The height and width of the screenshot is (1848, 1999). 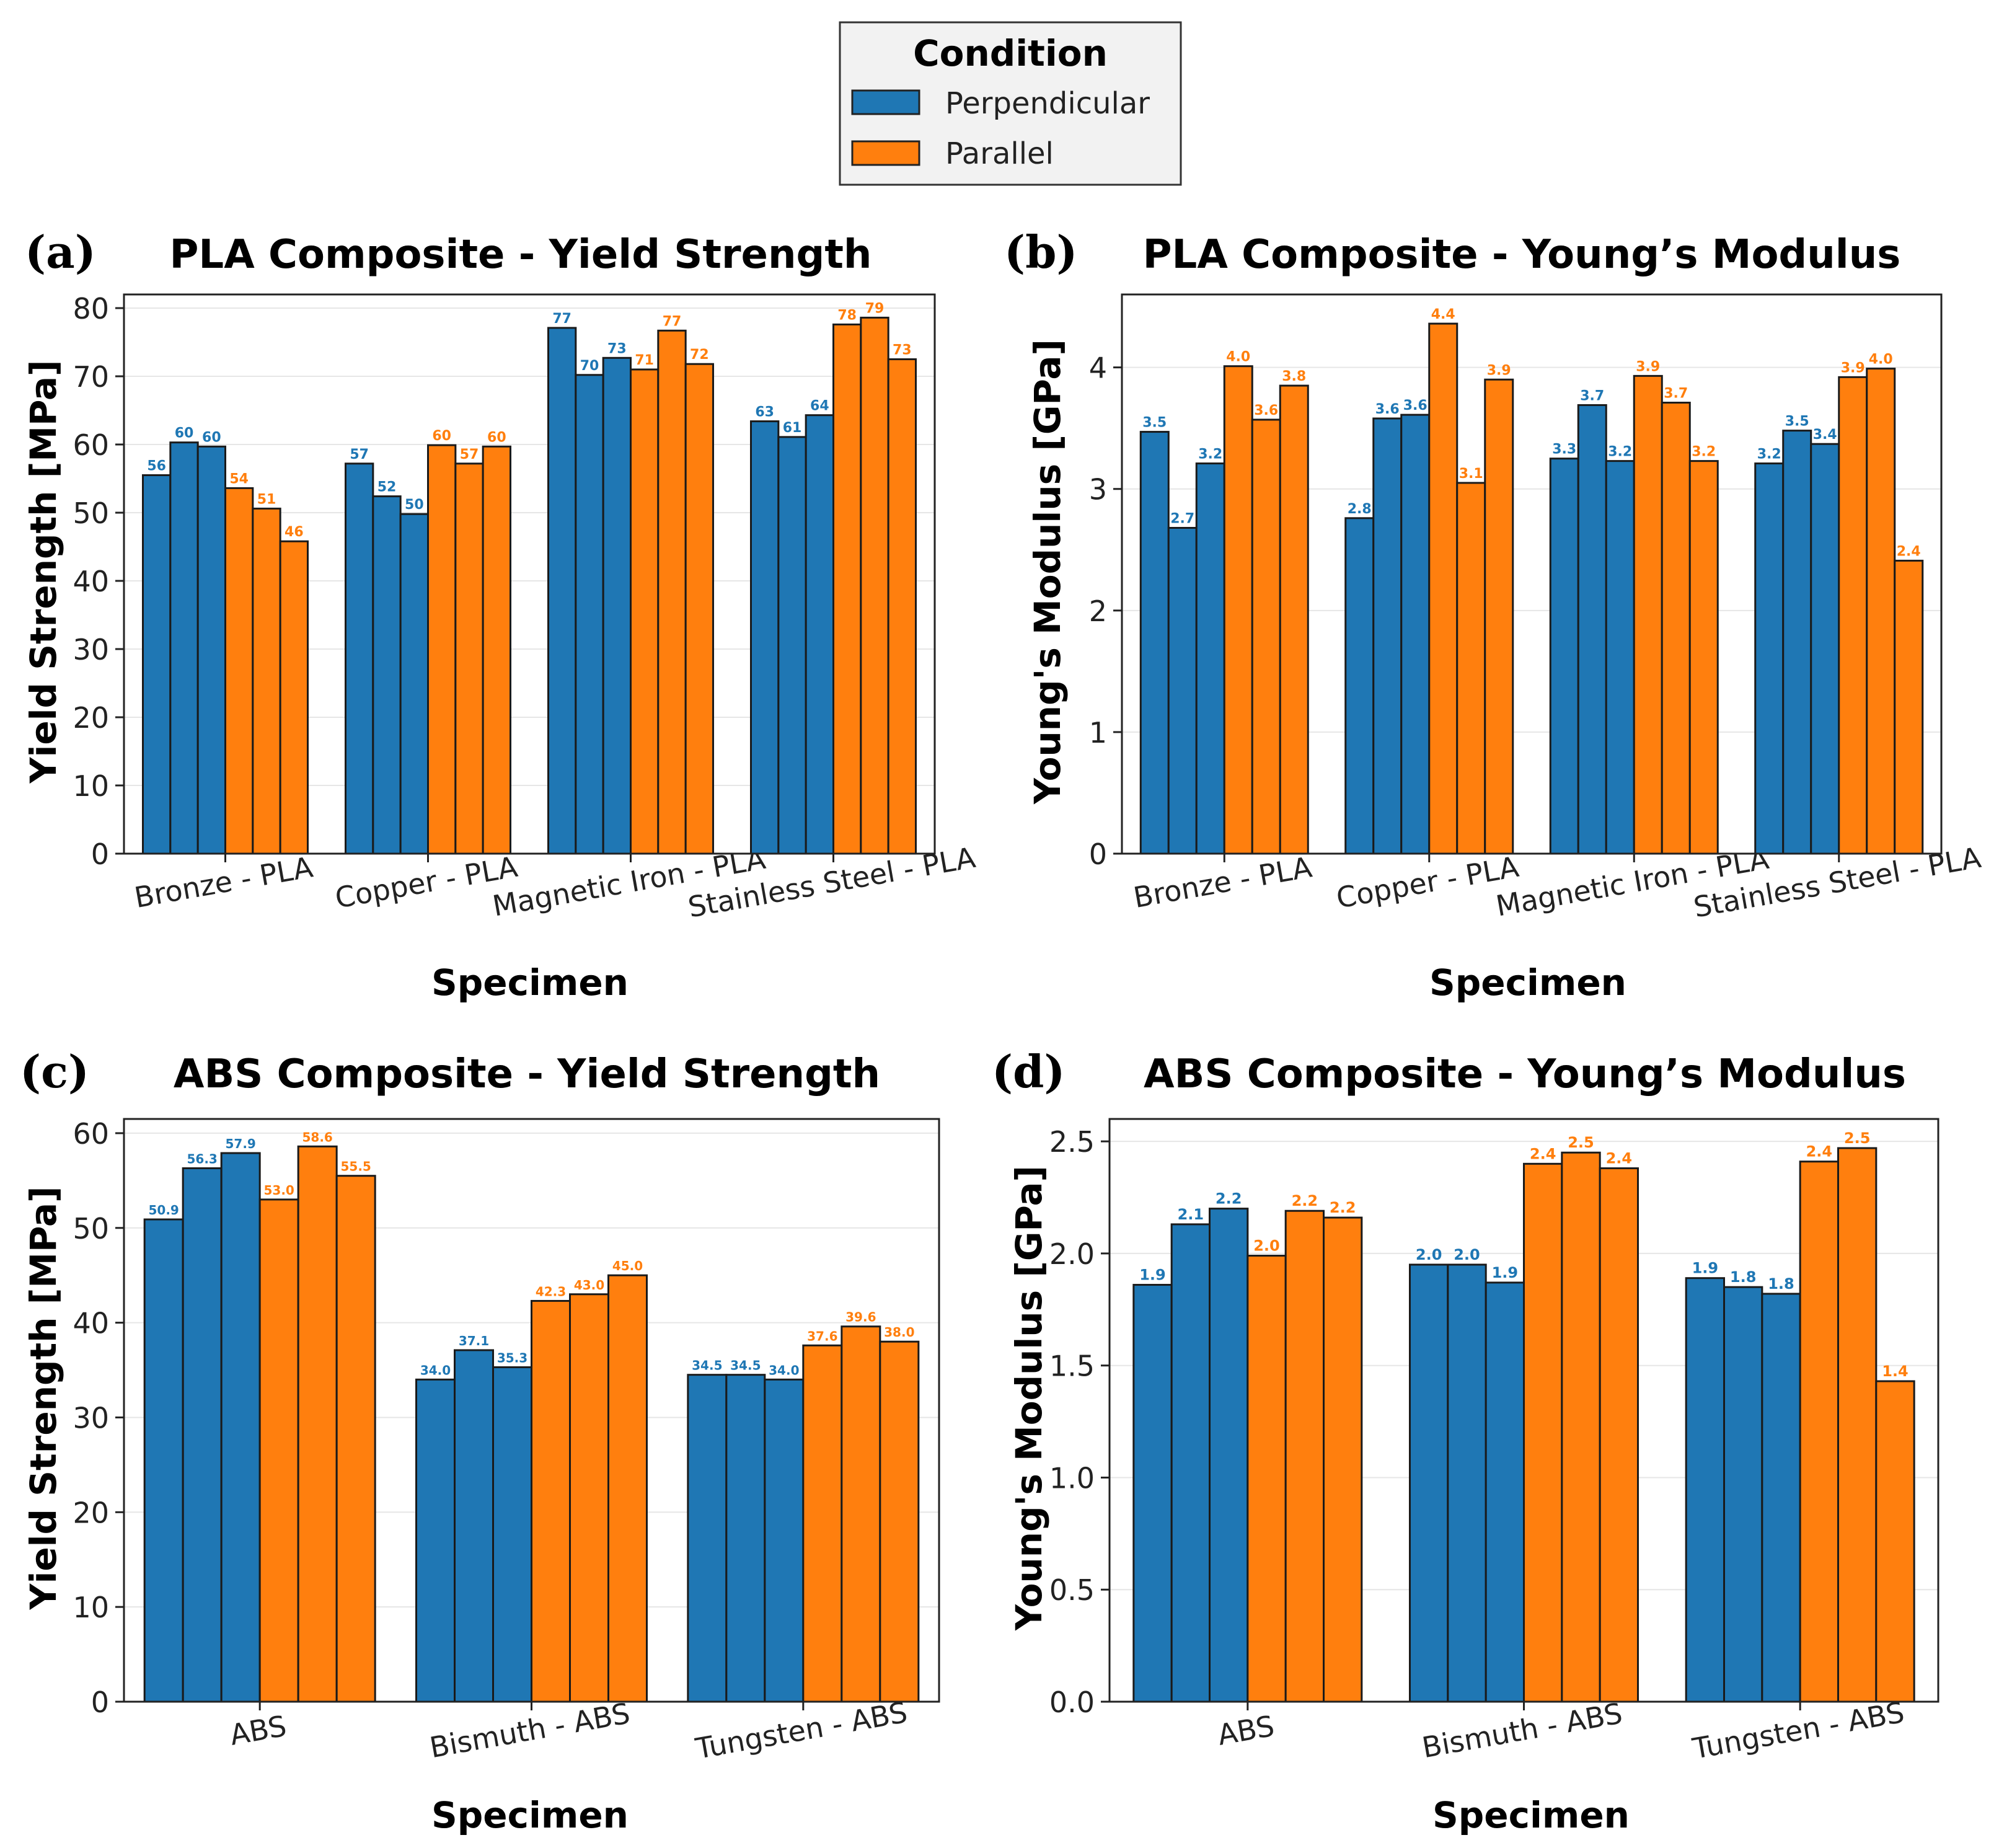 I want to click on data-label: 52, so click(x=387, y=487).